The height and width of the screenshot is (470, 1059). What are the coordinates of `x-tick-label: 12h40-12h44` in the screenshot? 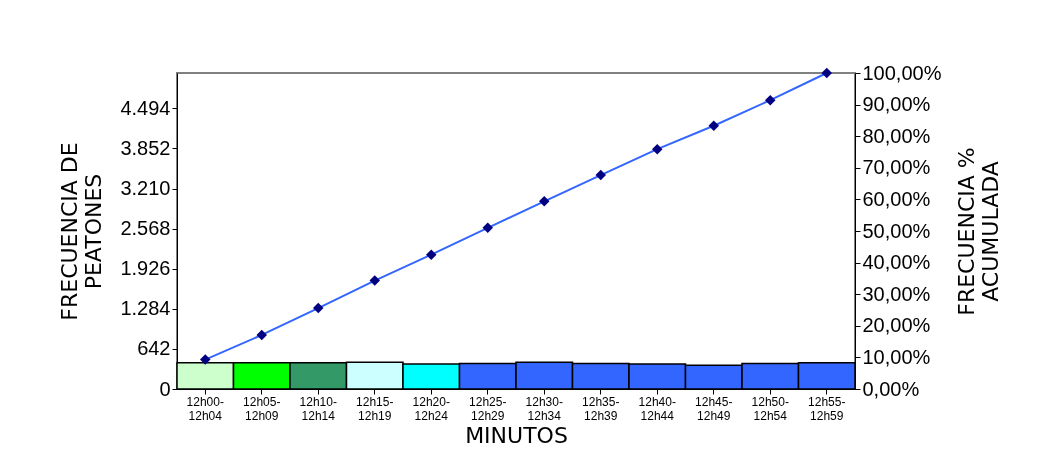 It's located at (657, 408).